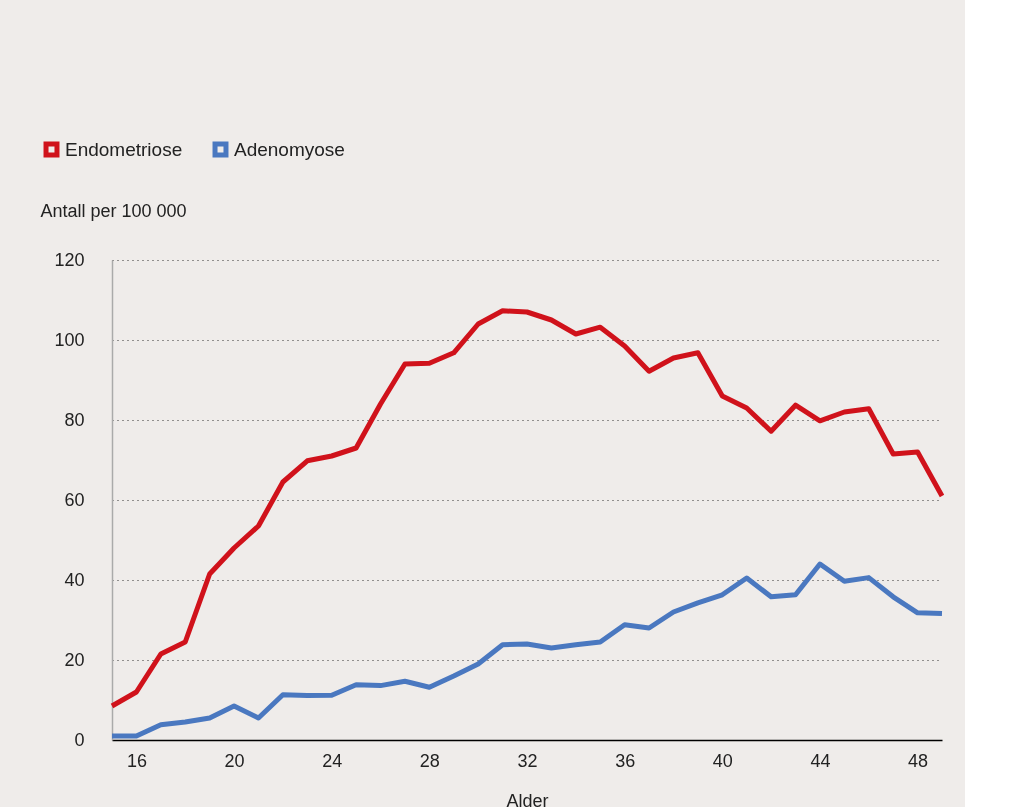 This screenshot has width=1021, height=807. Describe the element at coordinates (527, 798) in the screenshot. I see `x-axis-title: Alder` at that location.